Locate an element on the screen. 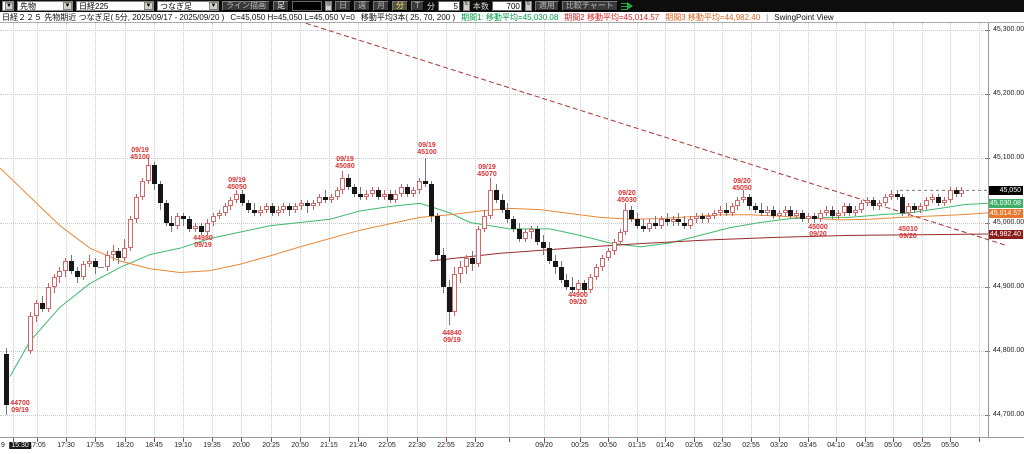 The height and width of the screenshot is (454, 1024). period-week-button: 週 is located at coordinates (362, 6).